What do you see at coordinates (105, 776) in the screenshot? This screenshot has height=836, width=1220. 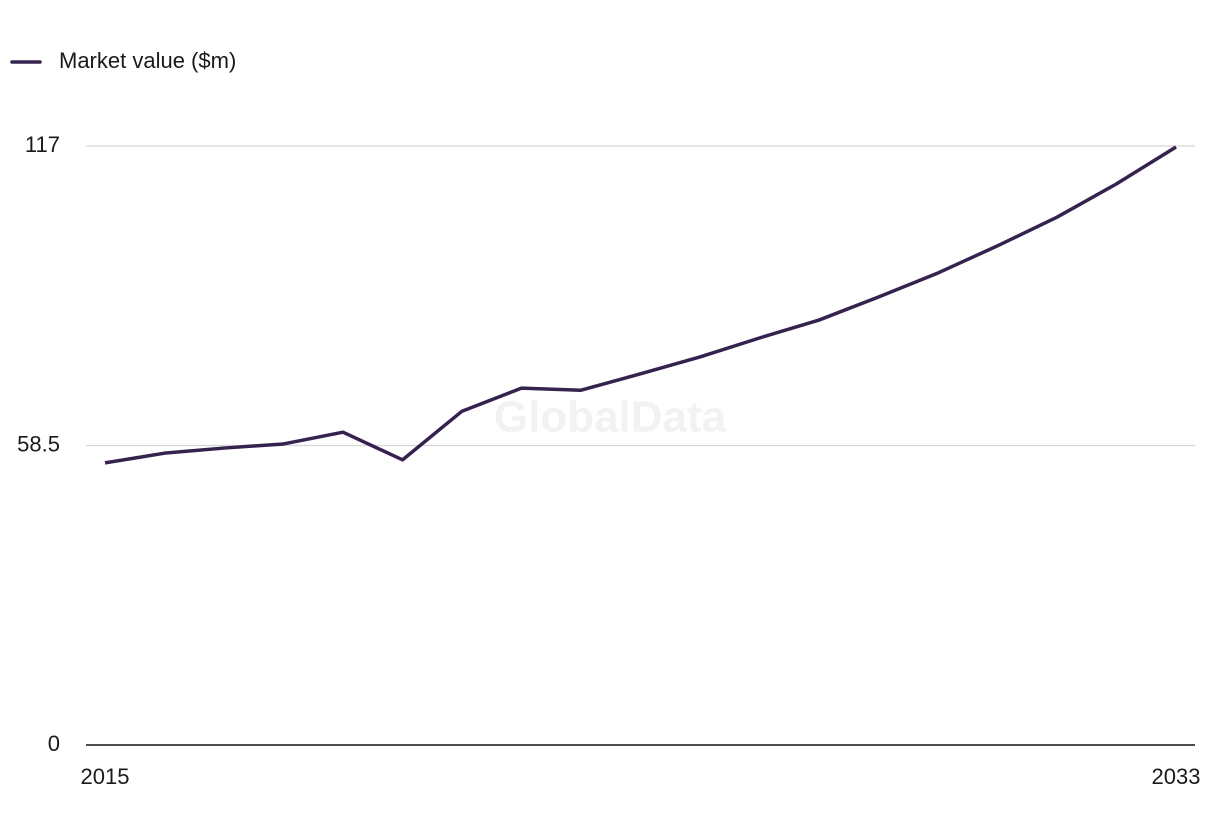 I see `x-tick-label: 2015` at bounding box center [105, 776].